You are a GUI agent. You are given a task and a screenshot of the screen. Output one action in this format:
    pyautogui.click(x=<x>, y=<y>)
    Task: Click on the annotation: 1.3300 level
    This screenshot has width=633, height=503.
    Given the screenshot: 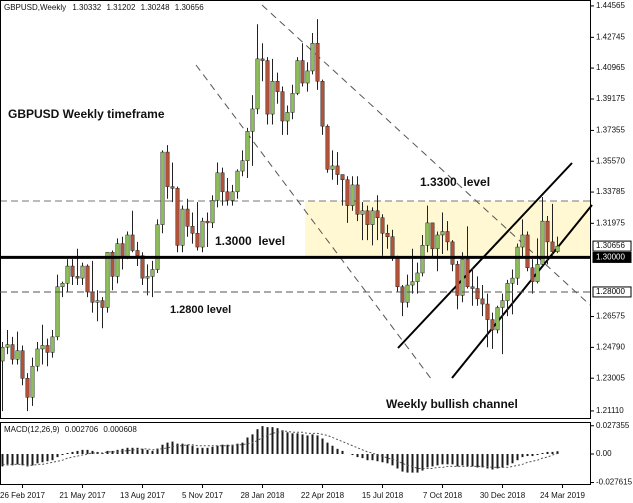 What is the action you would take?
    pyautogui.click(x=455, y=182)
    